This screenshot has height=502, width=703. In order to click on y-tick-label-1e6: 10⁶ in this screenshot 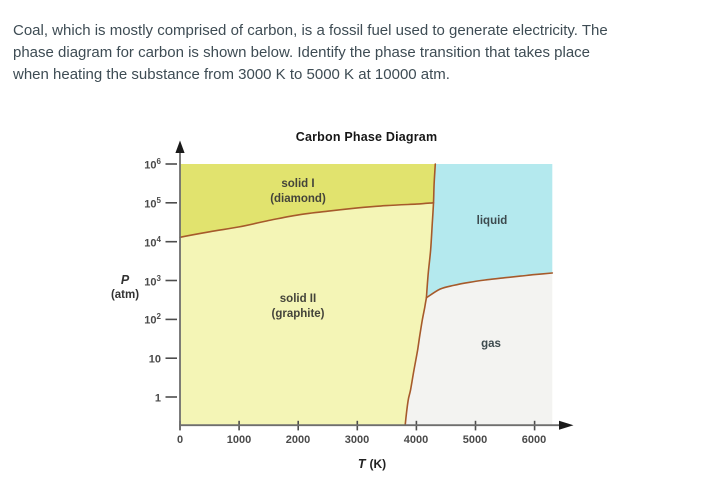, I will do `click(152, 164)`.